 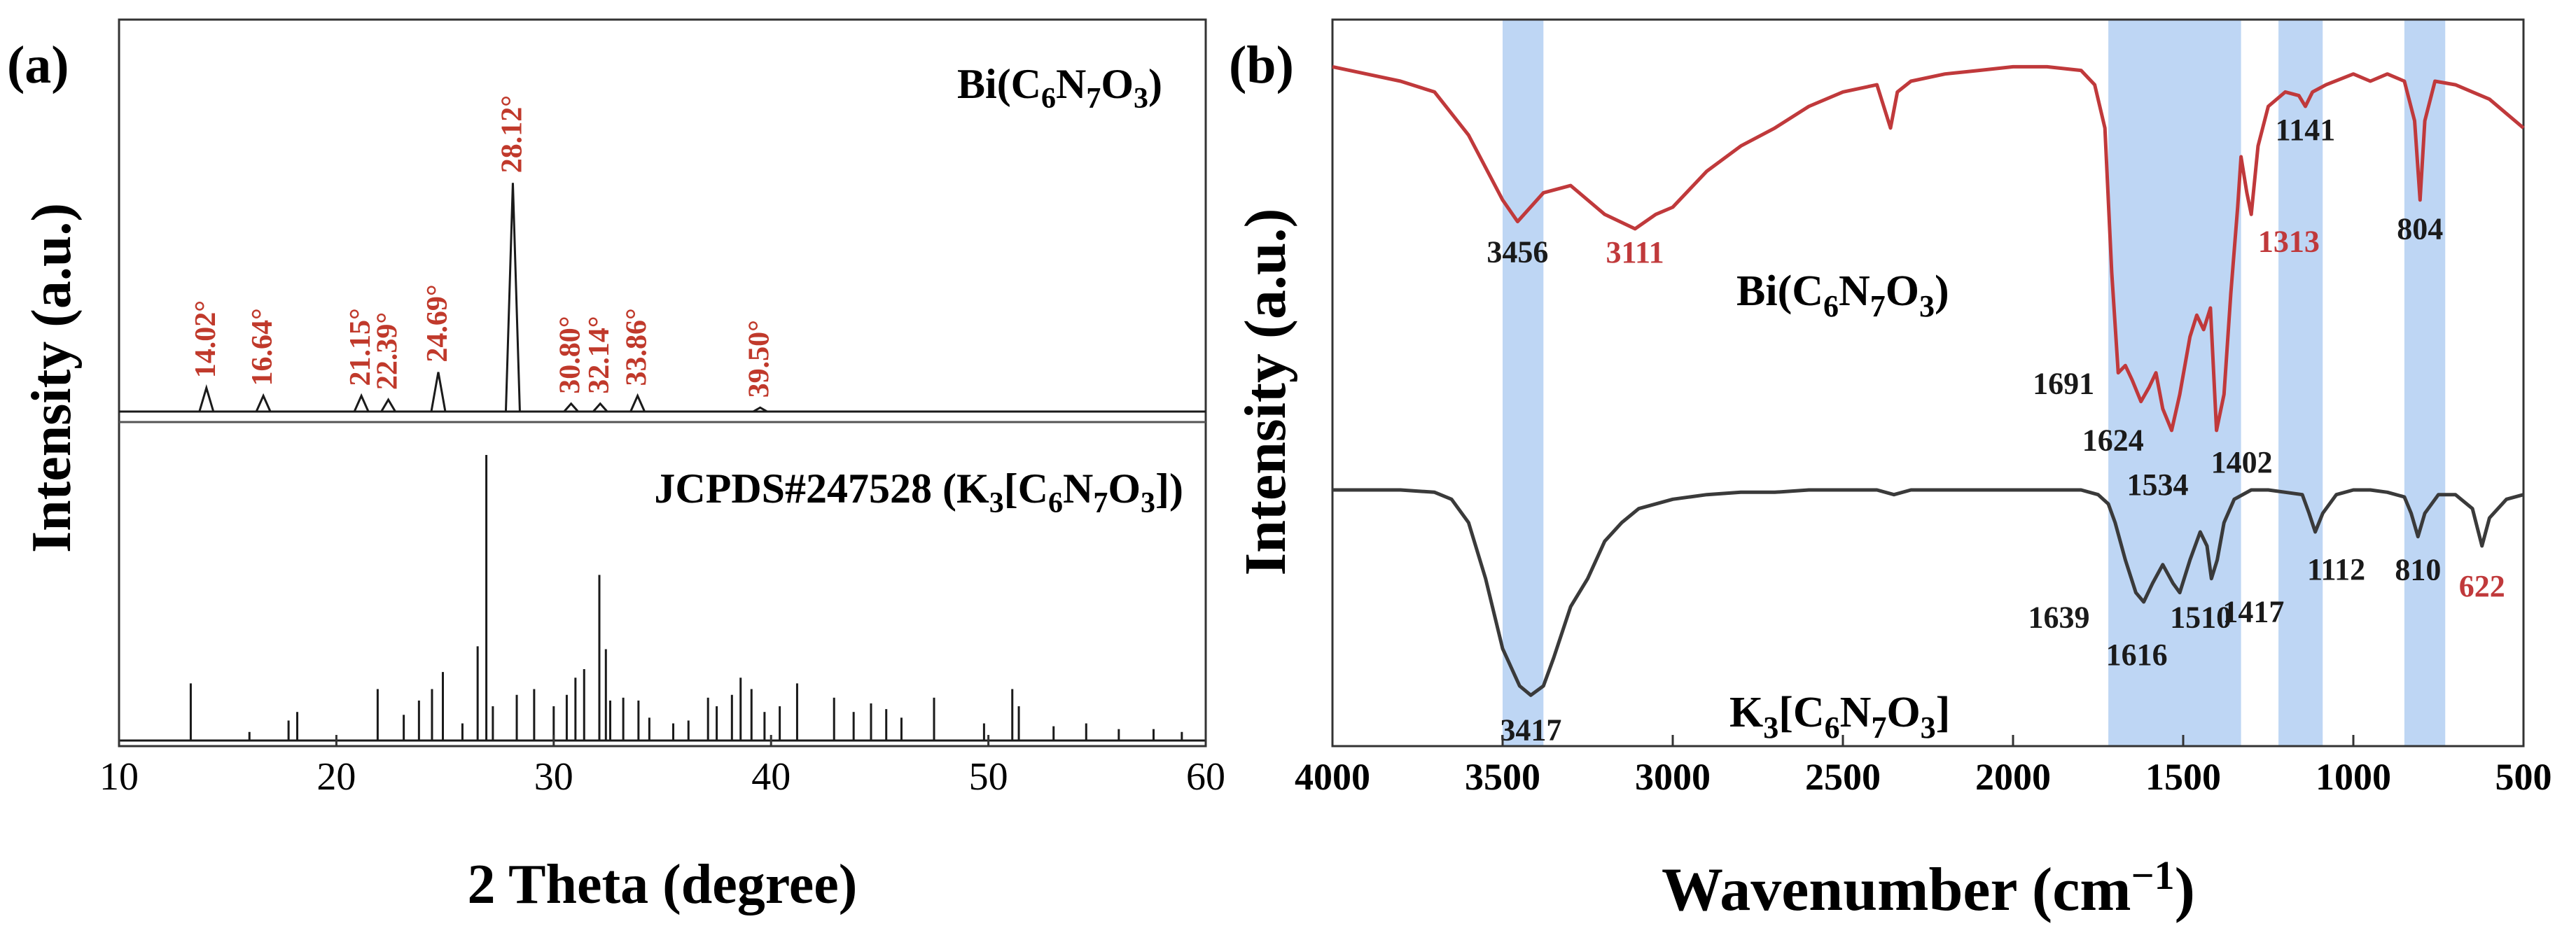 What do you see at coordinates (1673, 777) in the screenshot?
I see `panel-b-x-tick-label: 3000` at bounding box center [1673, 777].